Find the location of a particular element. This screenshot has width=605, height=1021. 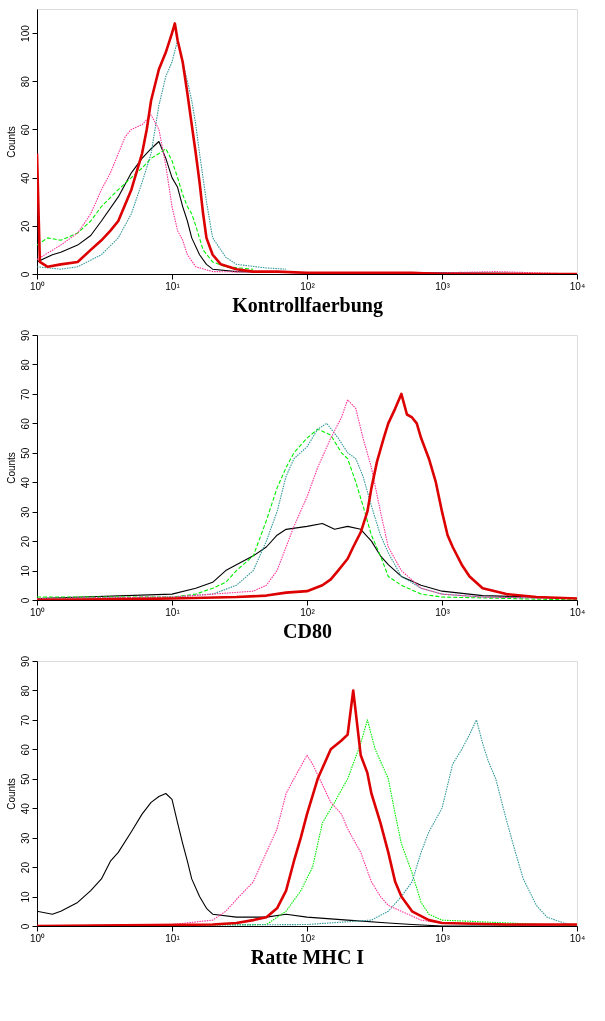

x-axis-title: Kontrollfaerbung is located at coordinates (307, 305).